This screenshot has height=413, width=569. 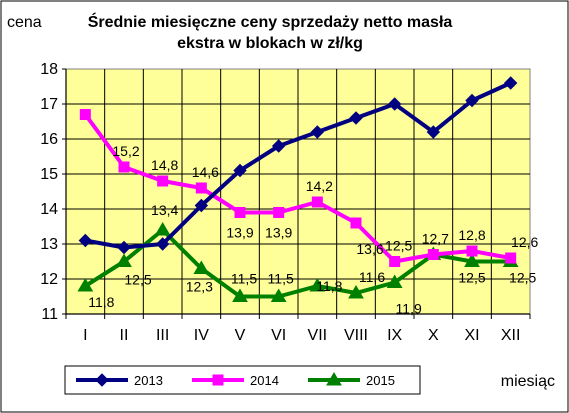 I want to click on data-label: 15,2, so click(x=125, y=151).